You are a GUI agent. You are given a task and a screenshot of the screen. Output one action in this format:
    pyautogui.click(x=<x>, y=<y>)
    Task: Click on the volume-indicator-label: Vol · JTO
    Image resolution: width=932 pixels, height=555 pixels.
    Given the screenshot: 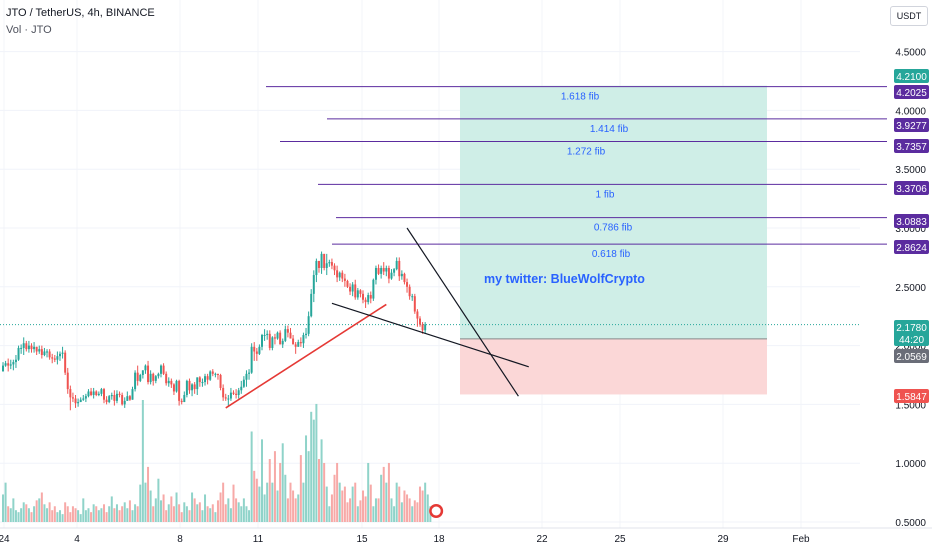 What is the action you would take?
    pyautogui.click(x=29, y=30)
    